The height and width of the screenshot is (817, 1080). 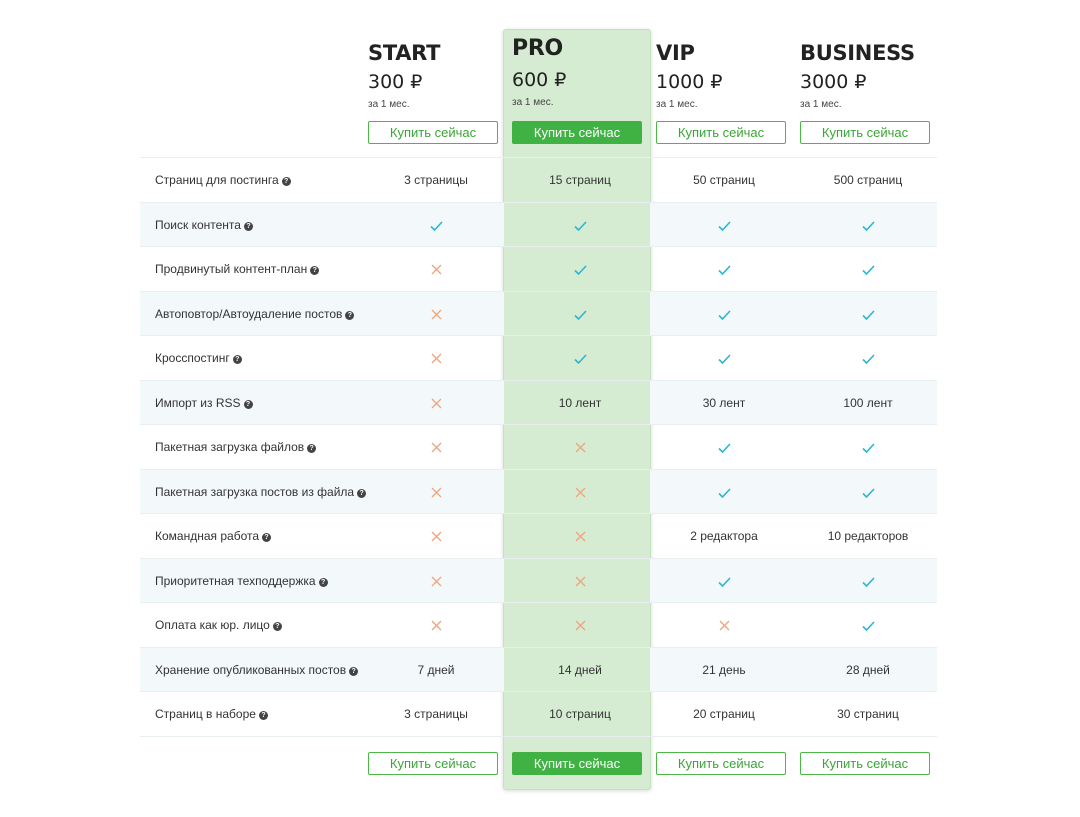 I want to click on feature-value: 21 день, so click(x=724, y=670).